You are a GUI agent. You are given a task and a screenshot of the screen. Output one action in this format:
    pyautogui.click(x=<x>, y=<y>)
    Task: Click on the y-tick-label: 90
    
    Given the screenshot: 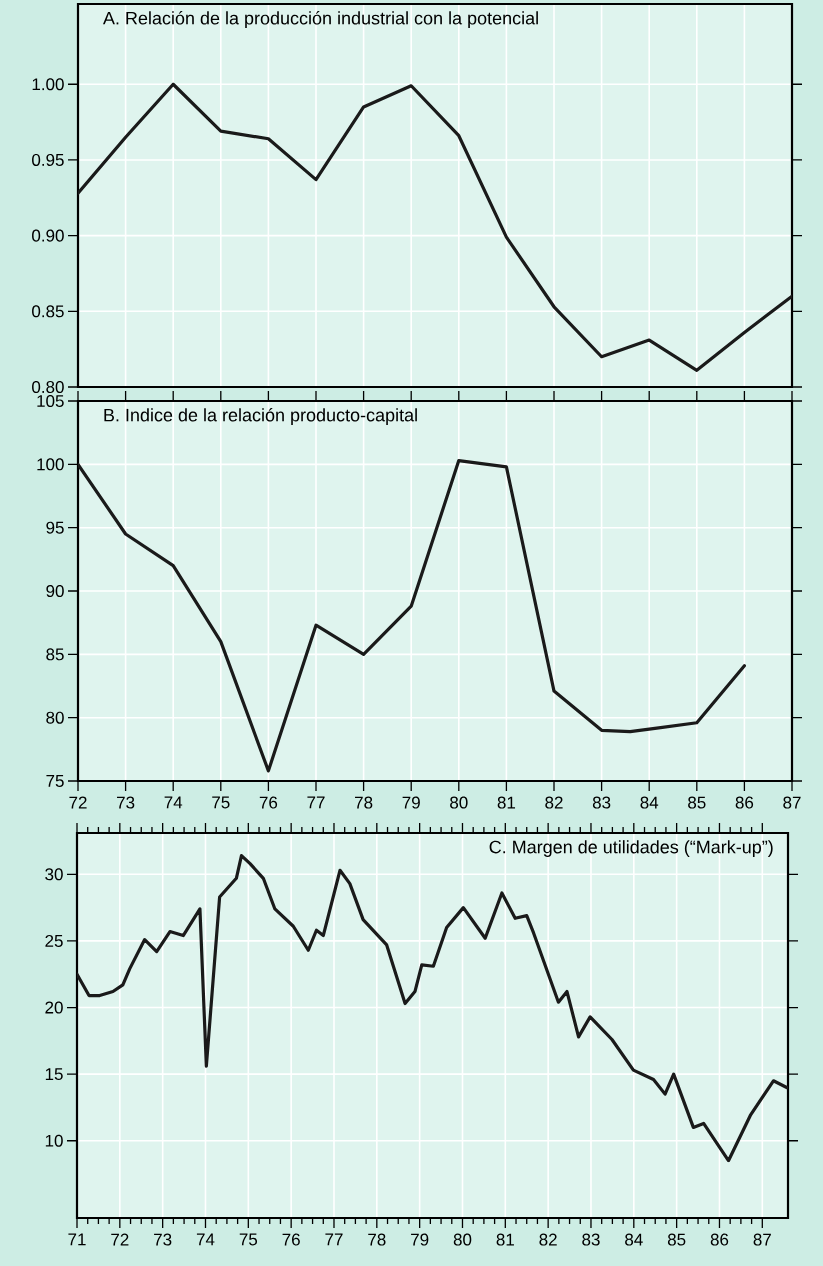 What is the action you would take?
    pyautogui.click(x=55, y=591)
    